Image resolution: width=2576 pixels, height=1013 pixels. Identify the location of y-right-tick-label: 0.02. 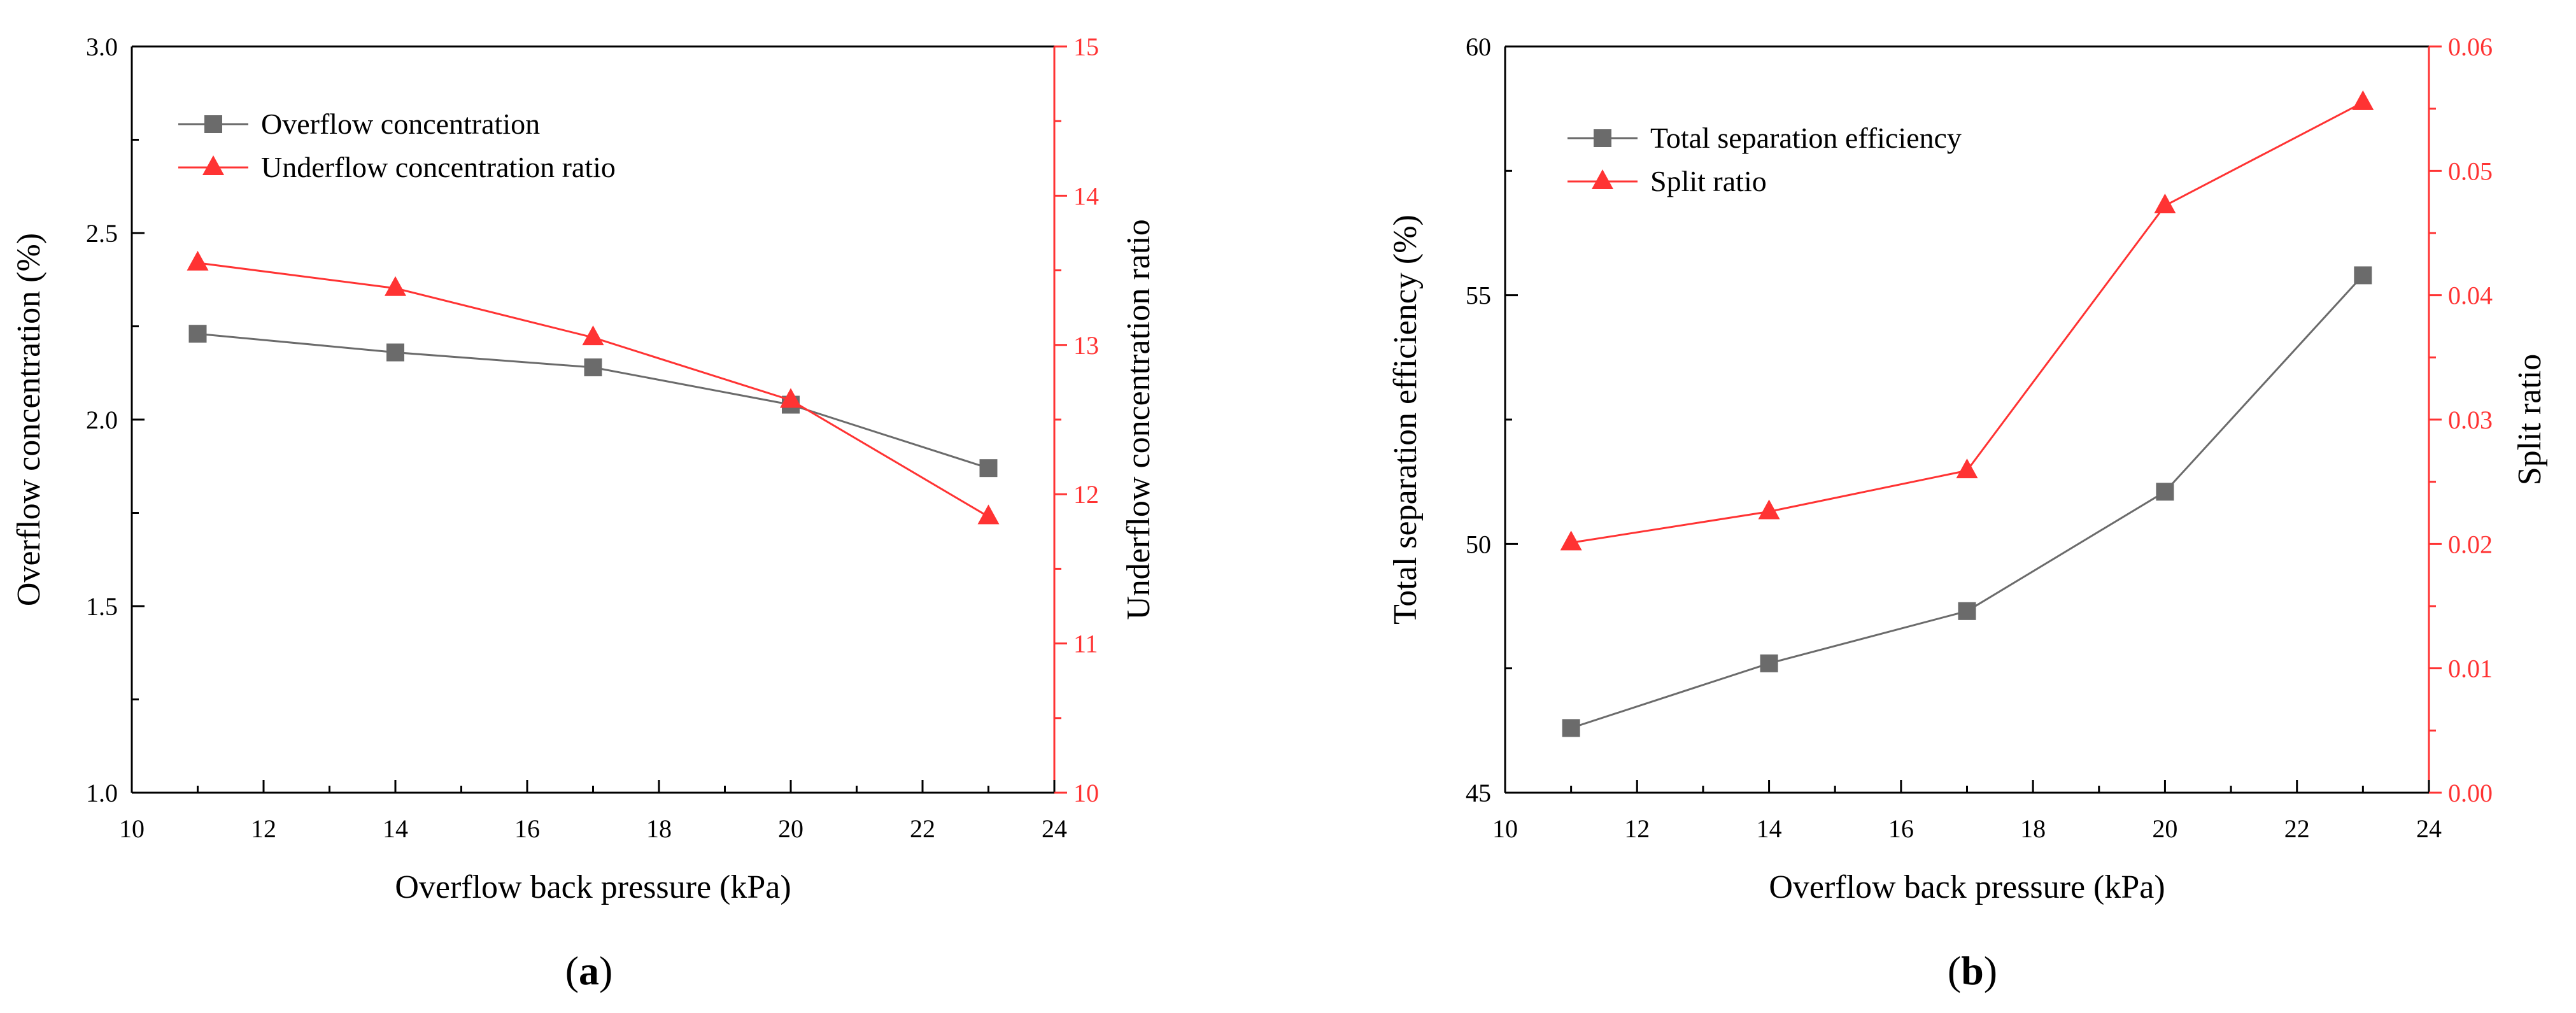
(2470, 544).